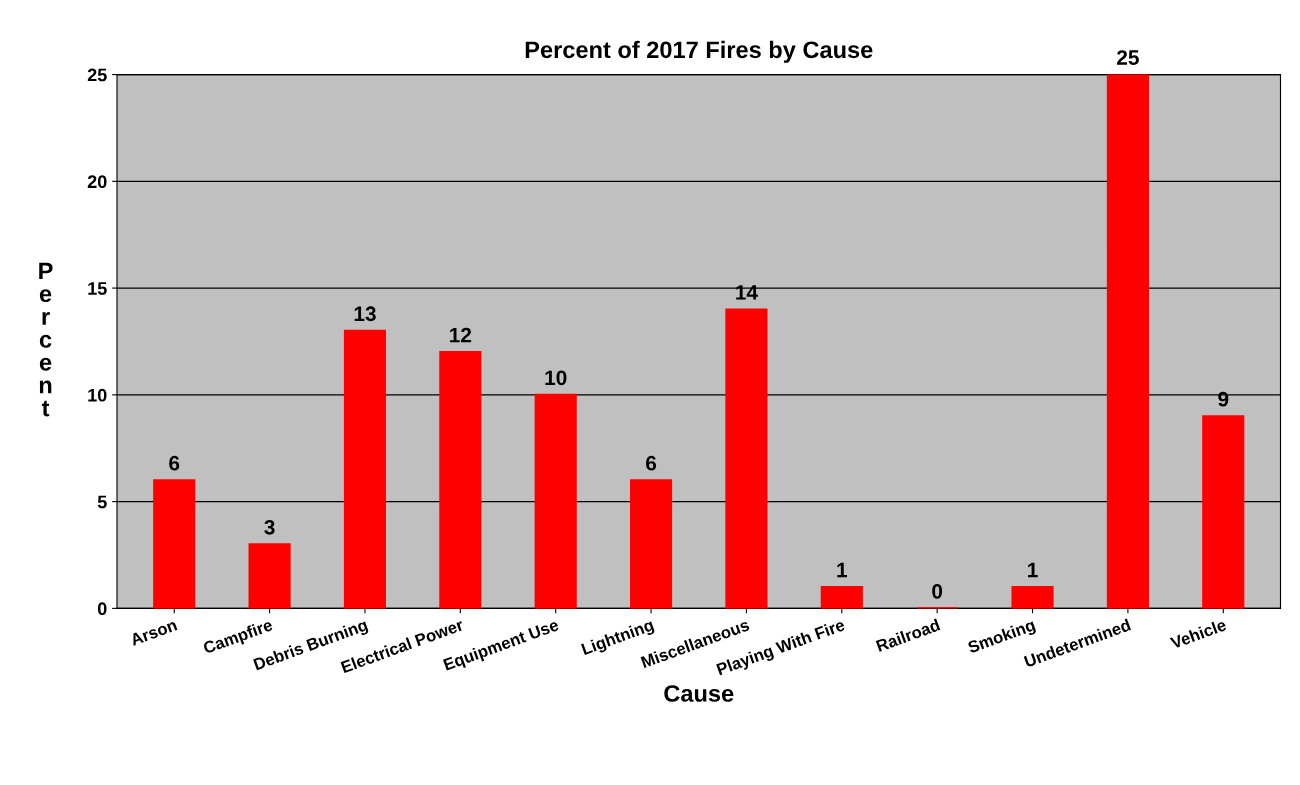 The width and height of the screenshot is (1300, 785). I want to click on y-tick-label: 25, so click(97, 75).